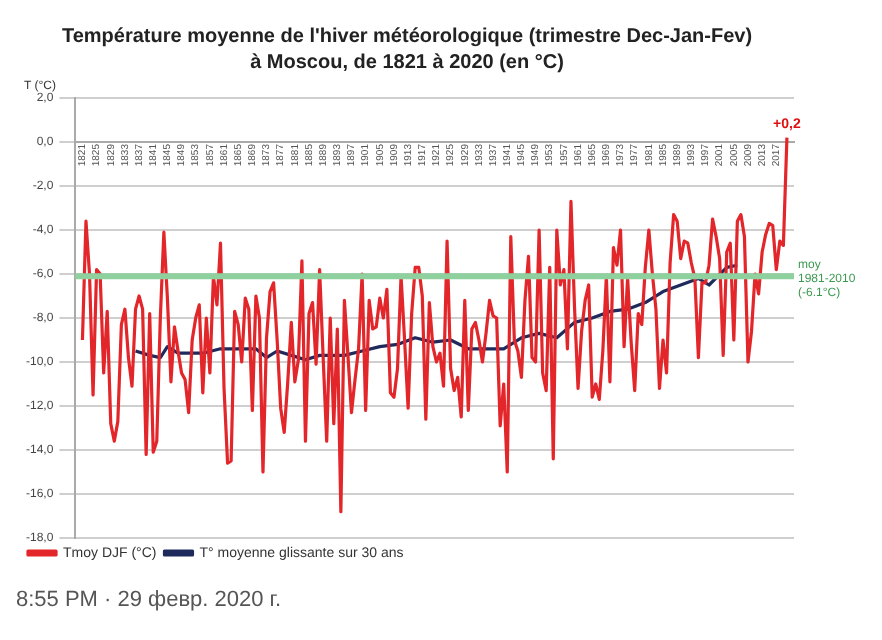 This screenshot has height=640, width=882. I want to click on chart-title: Température moyenne de l'hiver météorologique (trimestre Dec-Jan-Fev), so click(407, 36).